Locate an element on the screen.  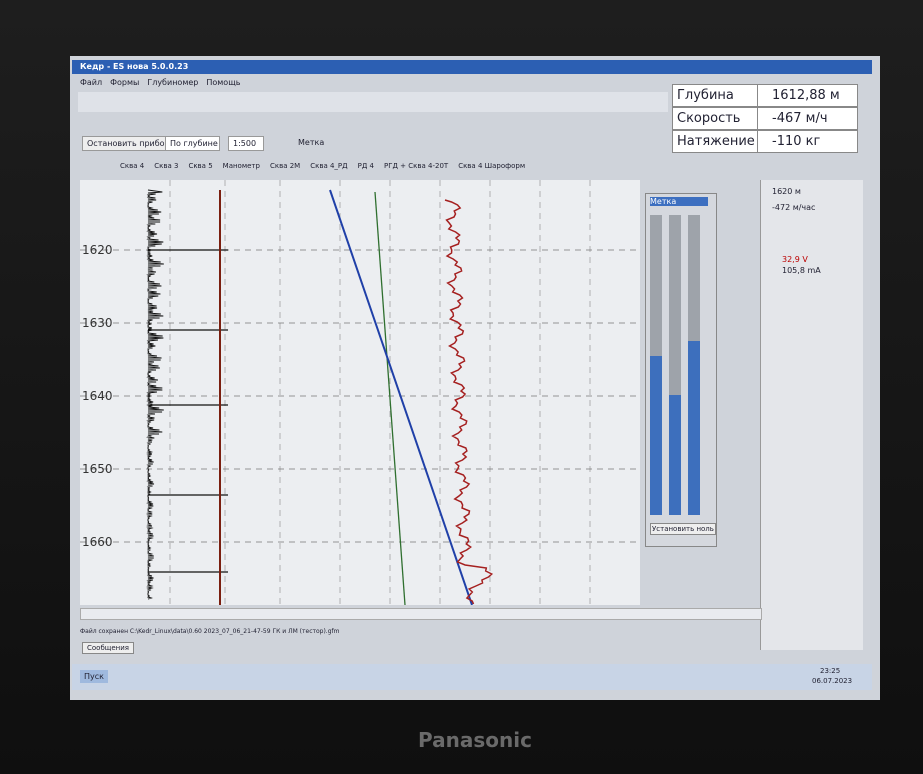
start-button: Пуск is located at coordinates (94, 676).